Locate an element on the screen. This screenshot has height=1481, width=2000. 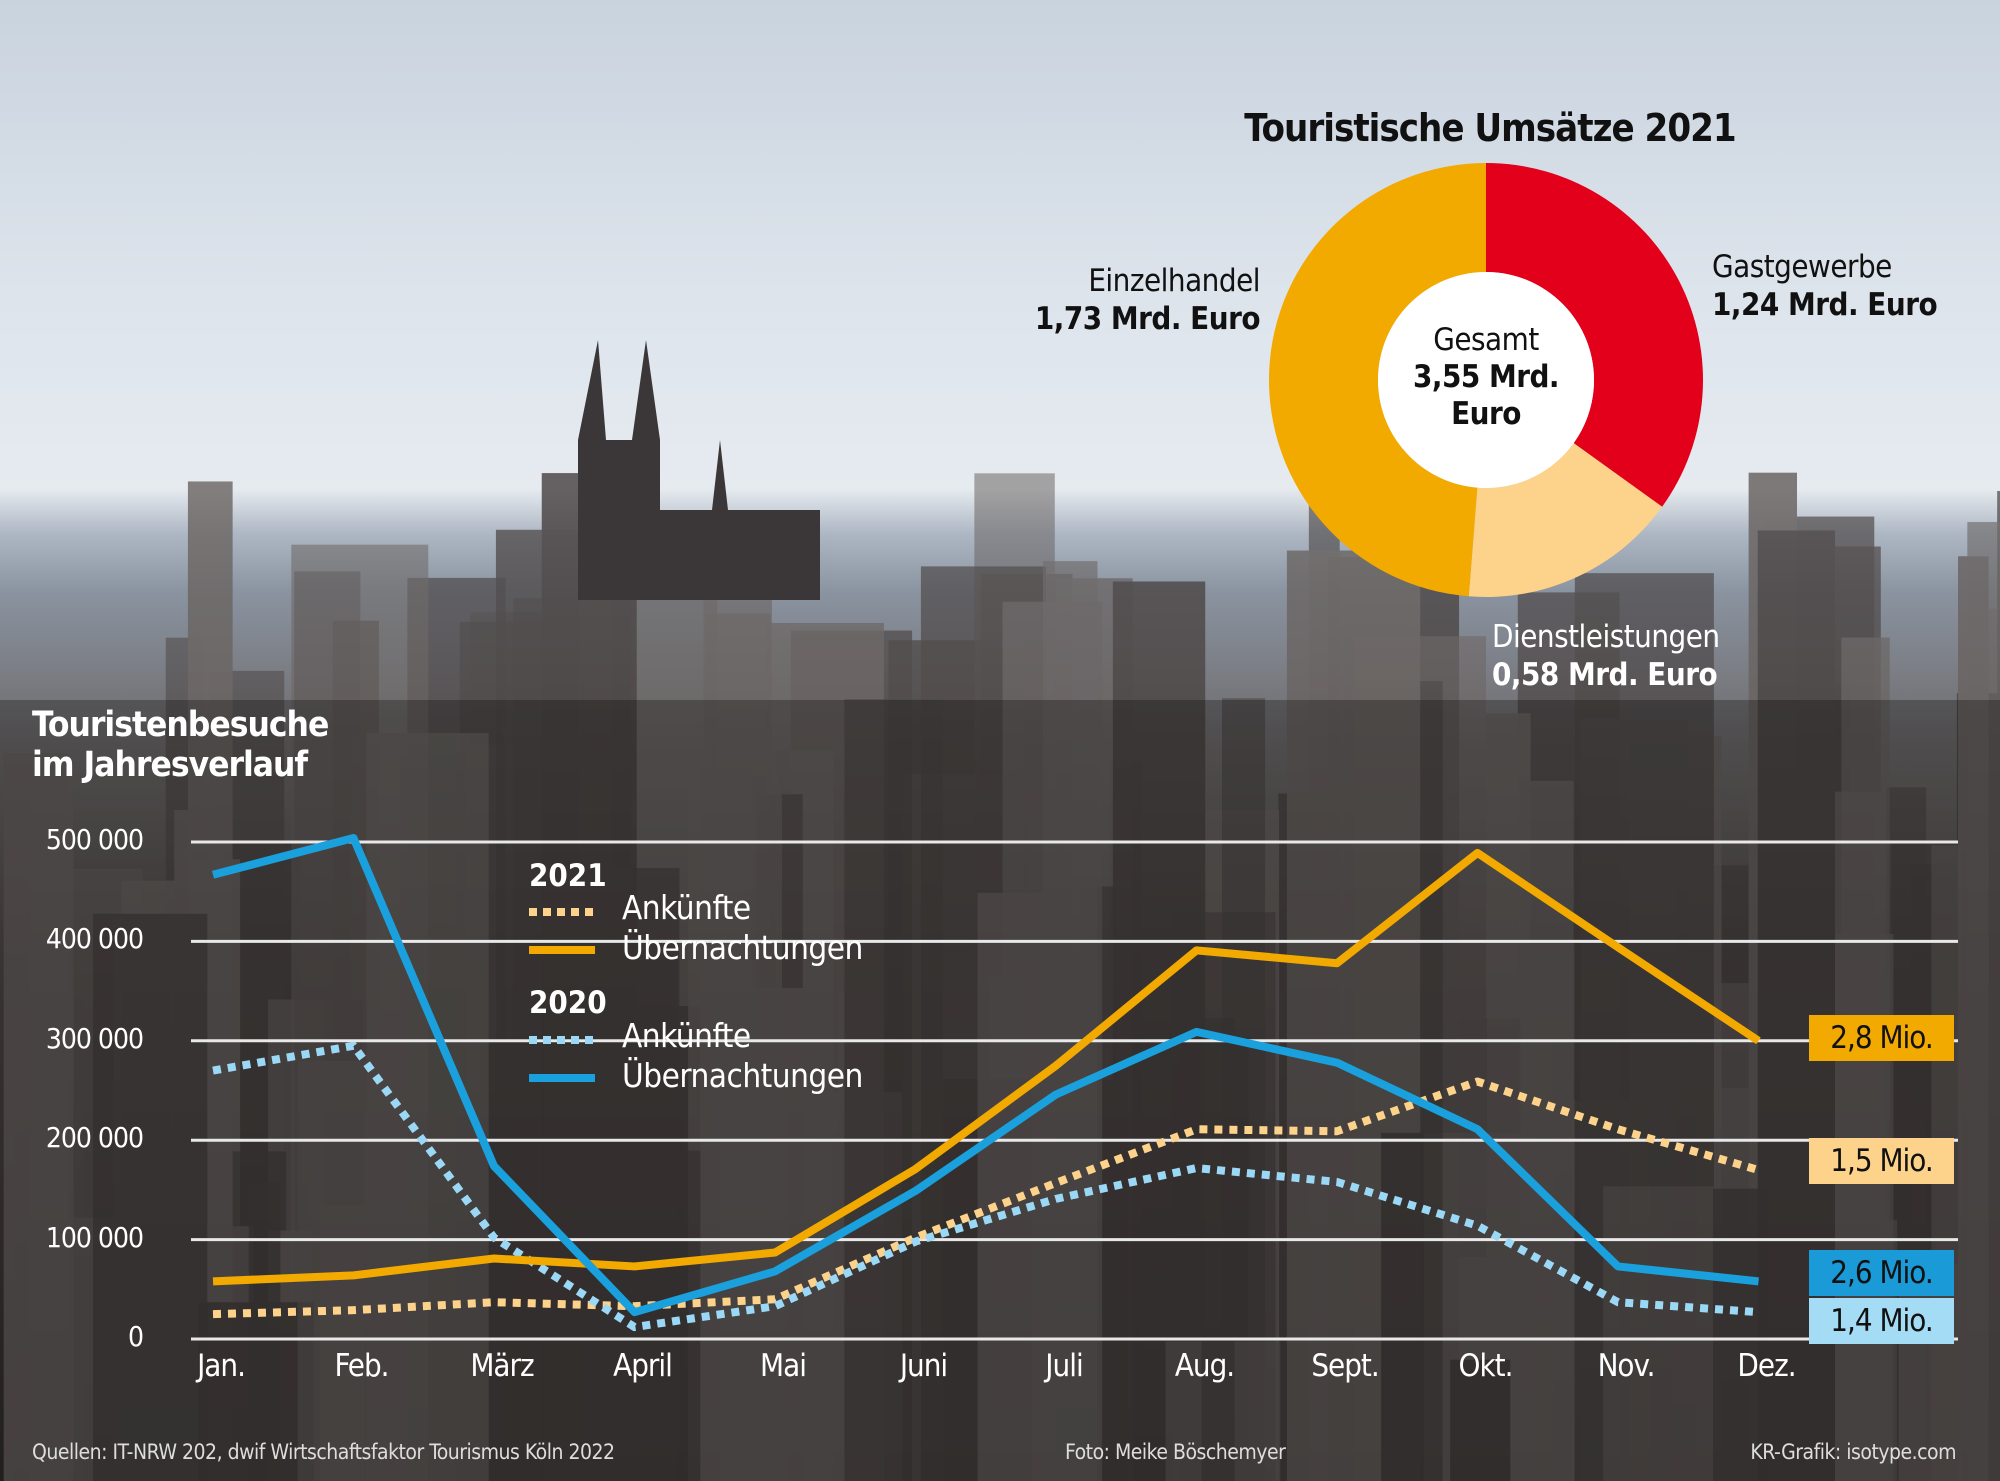
y-tick-label: 400 000 is located at coordinates (94, 939).